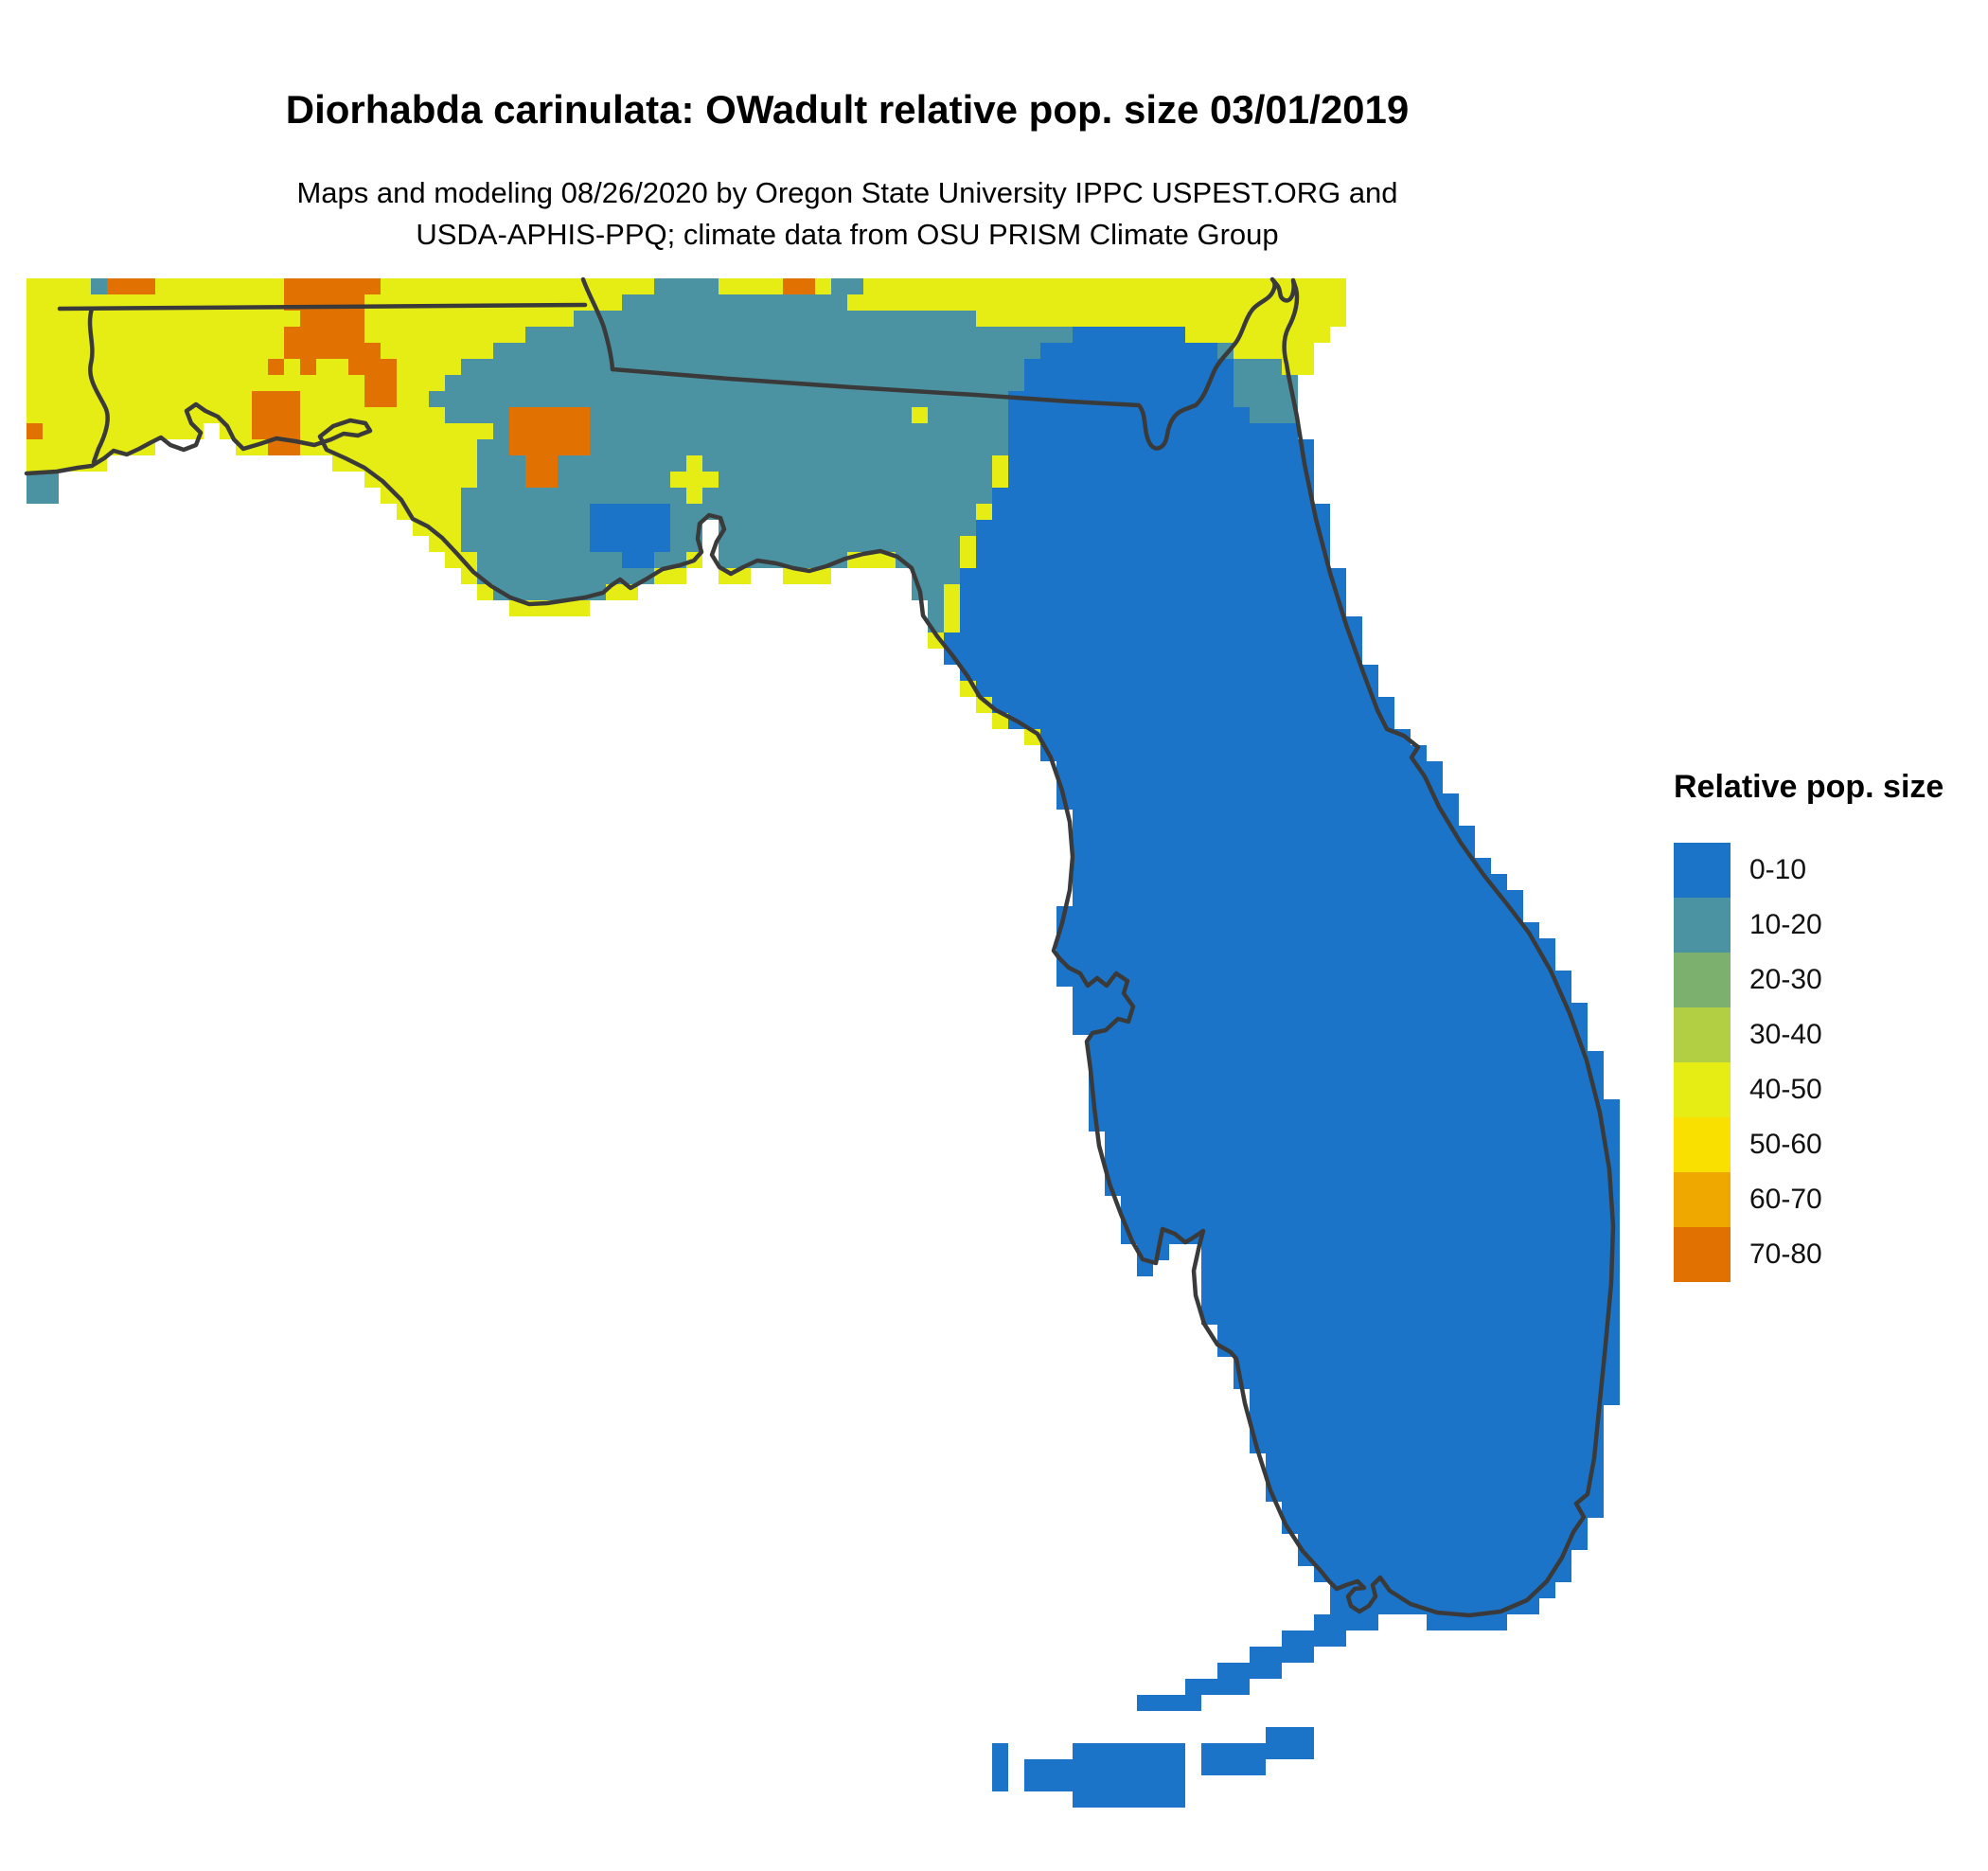 This screenshot has width=1988, height=1871. What do you see at coordinates (1748, 925) in the screenshot?
I see `legend-item: 10-20` at bounding box center [1748, 925].